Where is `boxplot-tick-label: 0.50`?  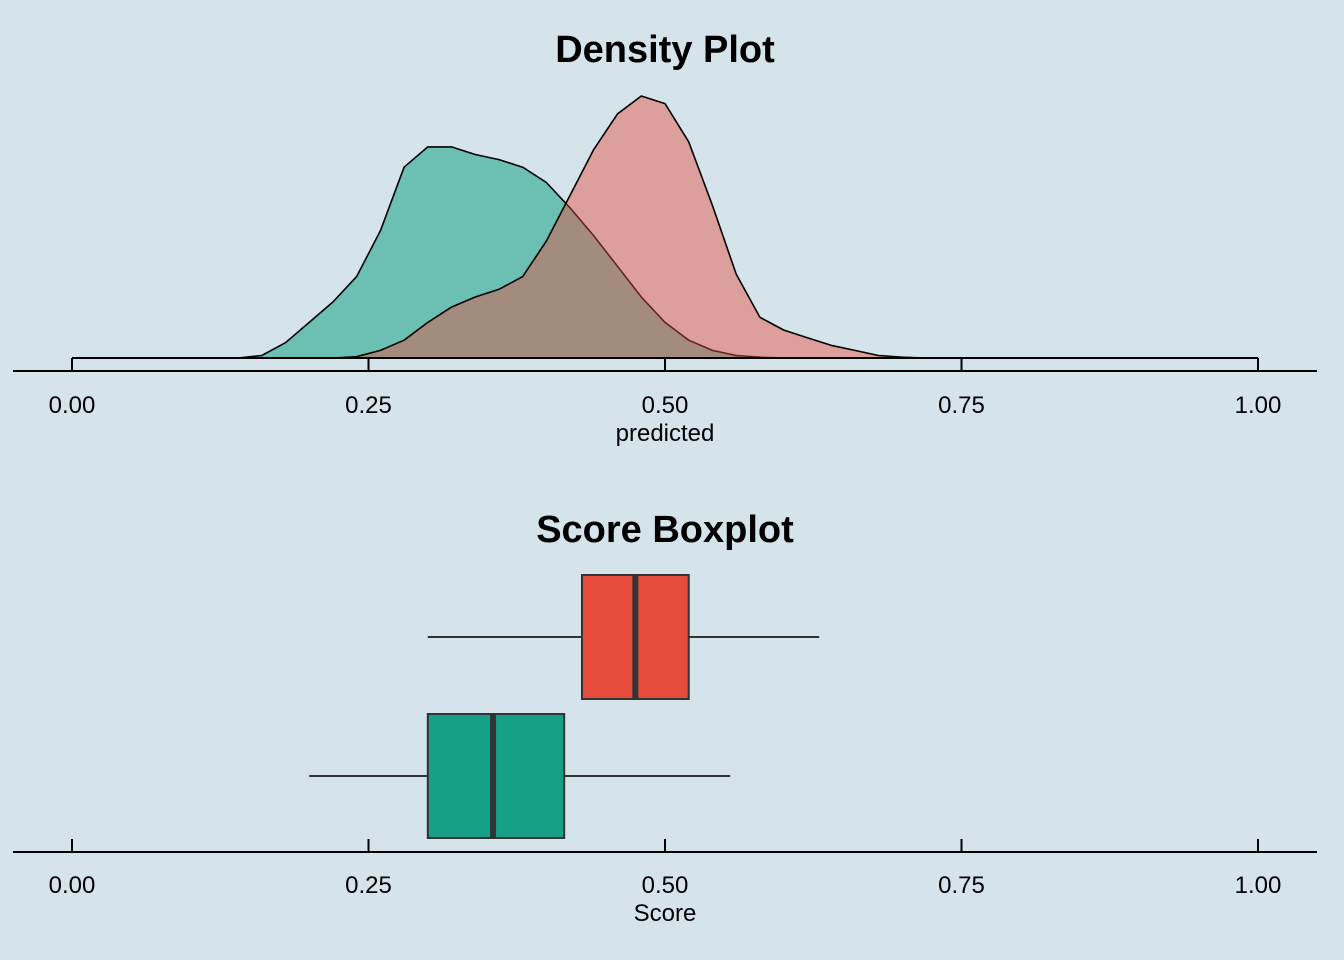 boxplot-tick-label: 0.50 is located at coordinates (665, 885).